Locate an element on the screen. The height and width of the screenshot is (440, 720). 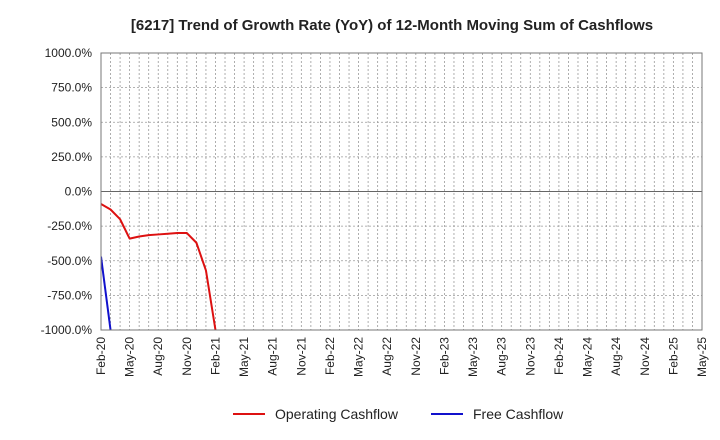
y-tick-label: 1000.0% is located at coordinates (69, 53).